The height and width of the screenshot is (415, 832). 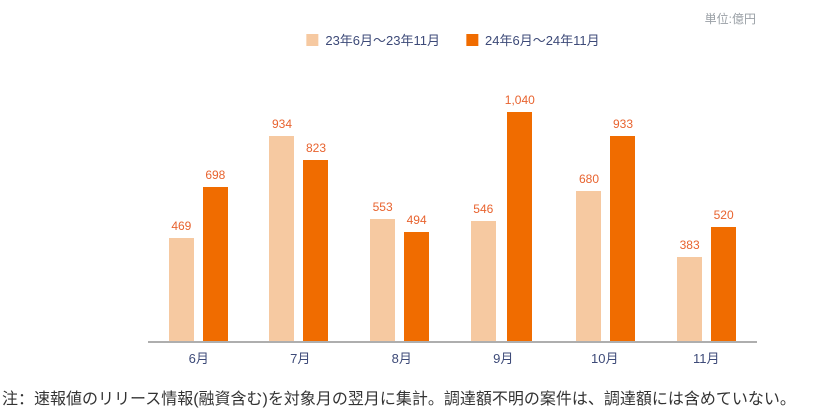 What do you see at coordinates (401, 358) in the screenshot?
I see `x-axis-label-8月: 8月` at bounding box center [401, 358].